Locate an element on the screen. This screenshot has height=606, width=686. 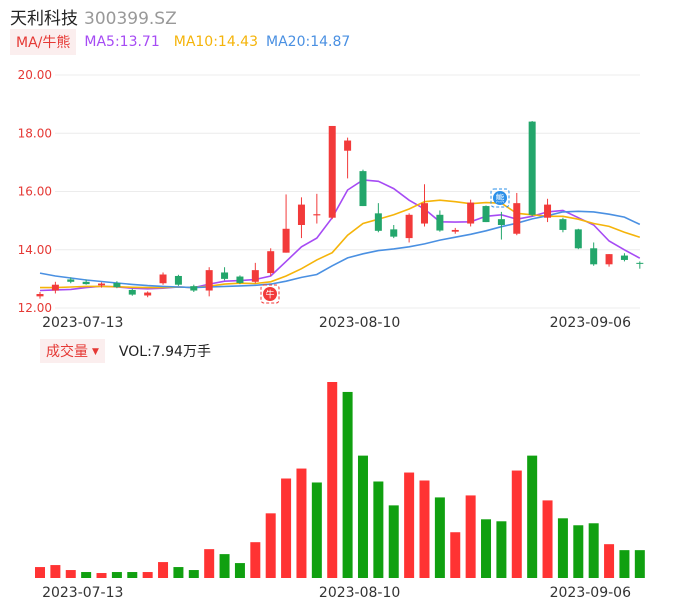
ma10-value: MA10:14.43 is located at coordinates (216, 42).